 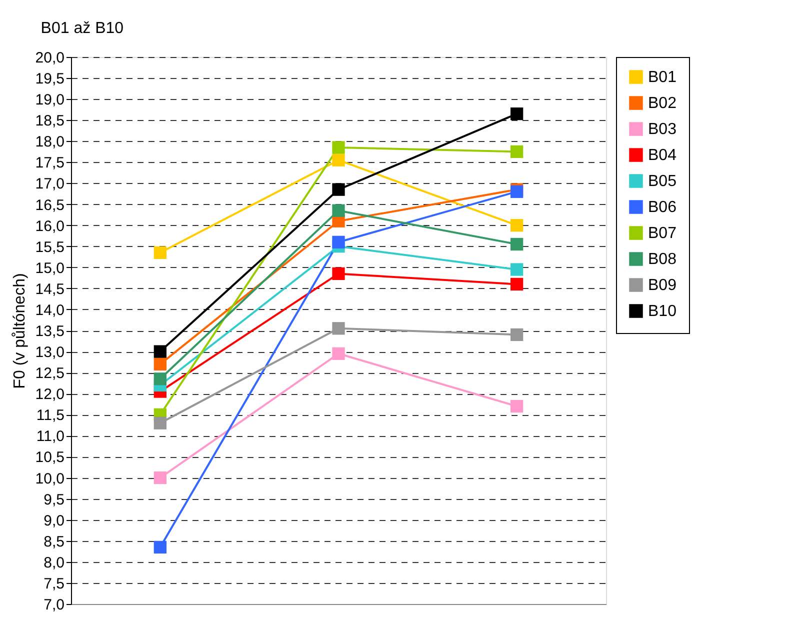 What do you see at coordinates (49, 100) in the screenshot?
I see `y-tick-label: 19,0` at bounding box center [49, 100].